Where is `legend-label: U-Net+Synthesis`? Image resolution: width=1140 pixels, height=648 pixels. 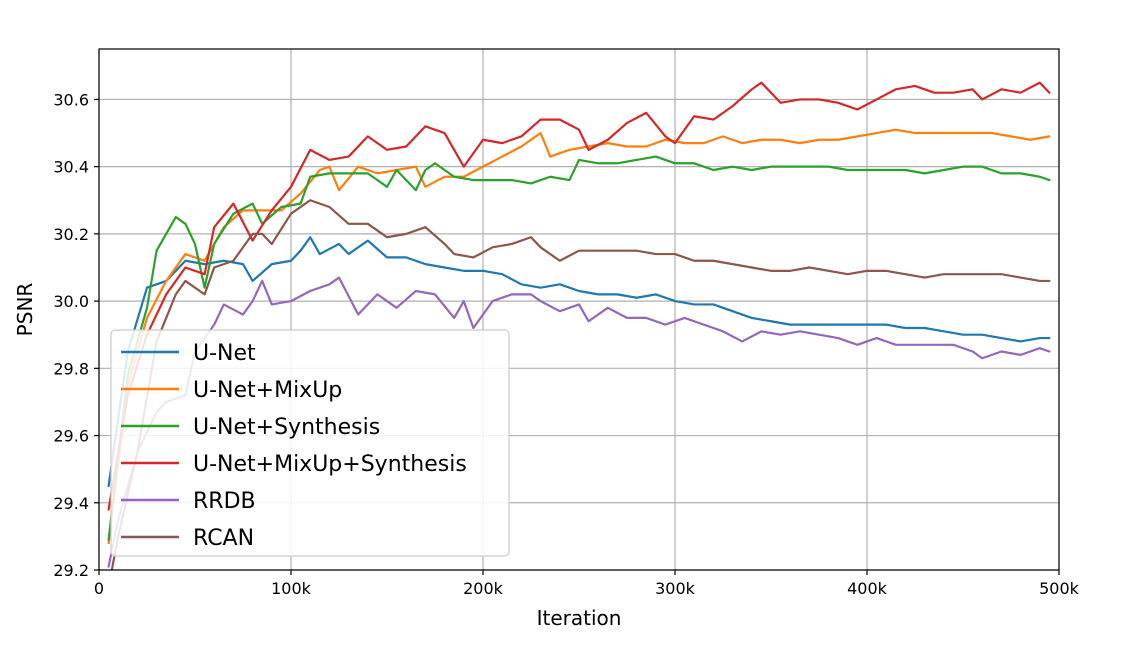
legend-label: U-Net+Synthesis is located at coordinates (286, 427).